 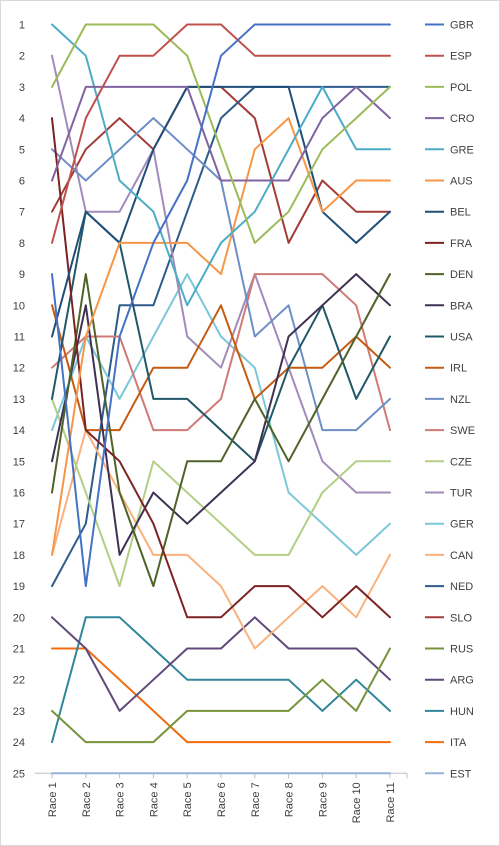 What do you see at coordinates (460, 213) in the screenshot?
I see `legend-label: BEL` at bounding box center [460, 213].